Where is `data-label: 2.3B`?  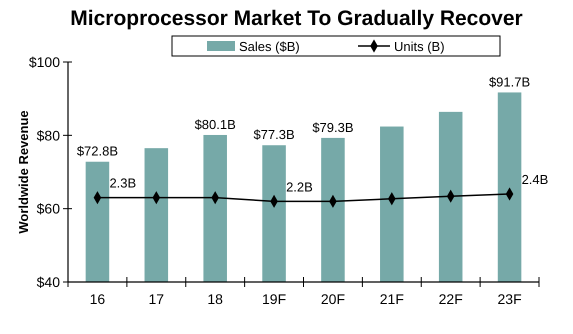
data-label: 2.3B is located at coordinates (122, 183).